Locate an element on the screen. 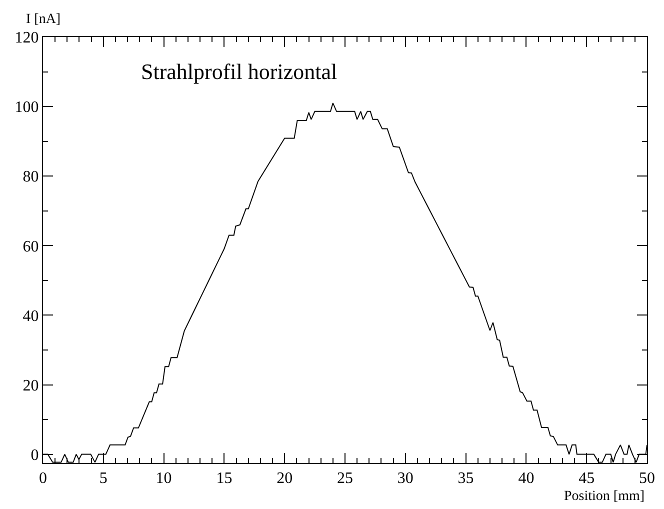  y-tick-label: 20 is located at coordinates (30, 385).